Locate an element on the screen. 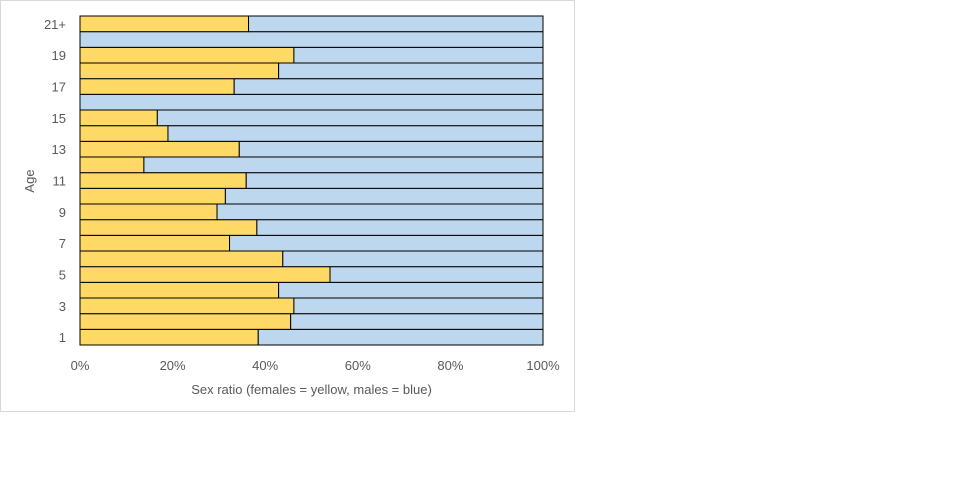  y-tick-label: 17 is located at coordinates (59, 87).